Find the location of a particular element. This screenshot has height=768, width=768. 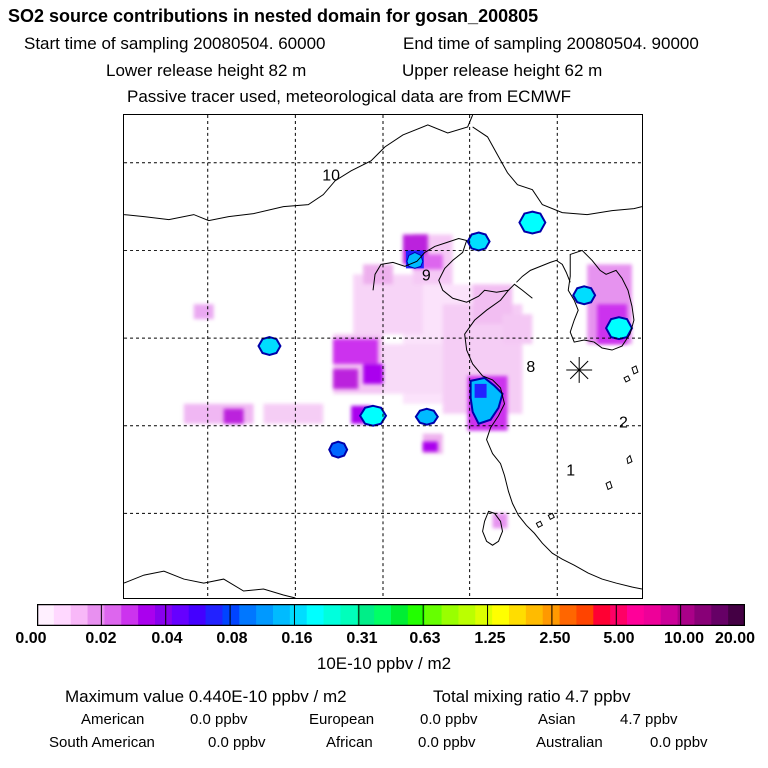

end-time-text: End time of sampling 20080504. 90000 is located at coordinates (551, 43).